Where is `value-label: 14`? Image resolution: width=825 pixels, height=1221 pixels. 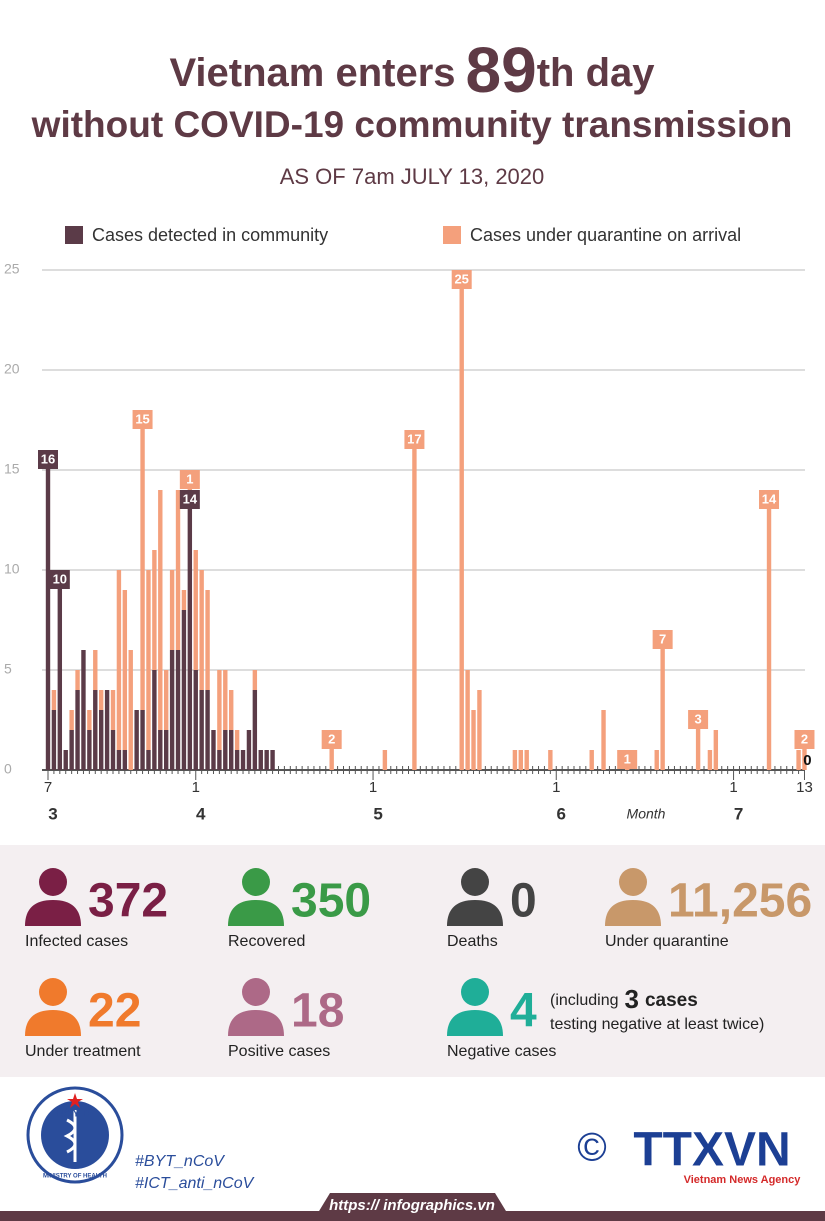
value-label: 14 is located at coordinates (190, 498).